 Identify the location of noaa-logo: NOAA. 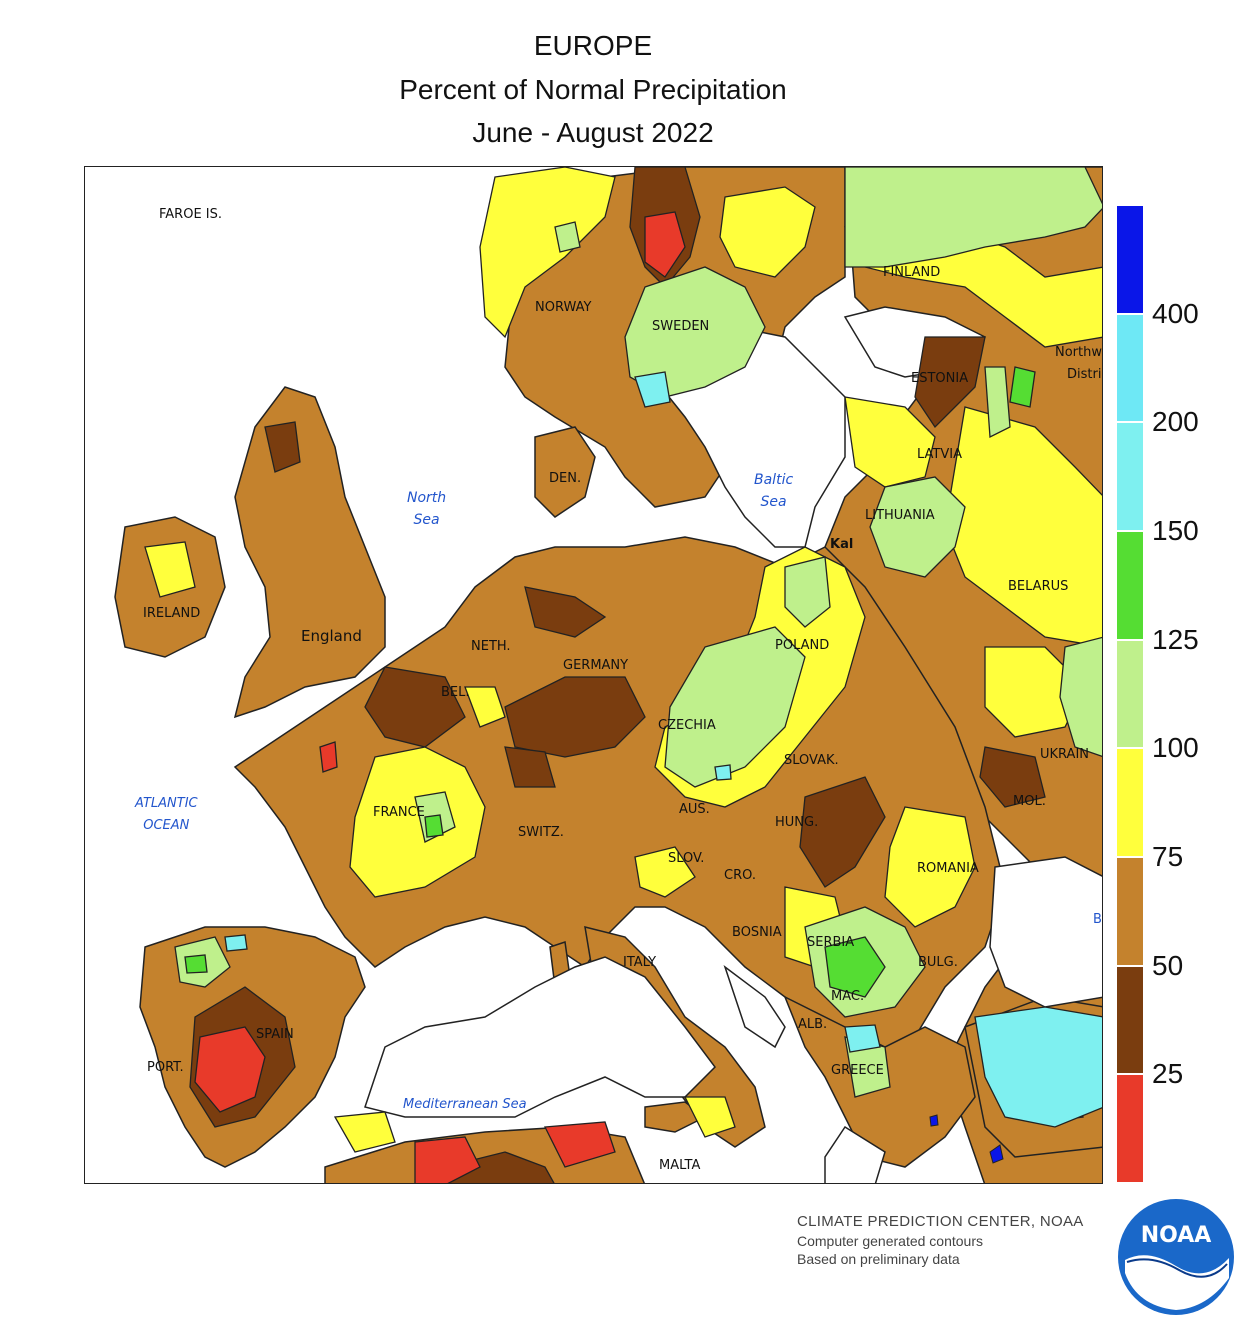
(1176, 1257).